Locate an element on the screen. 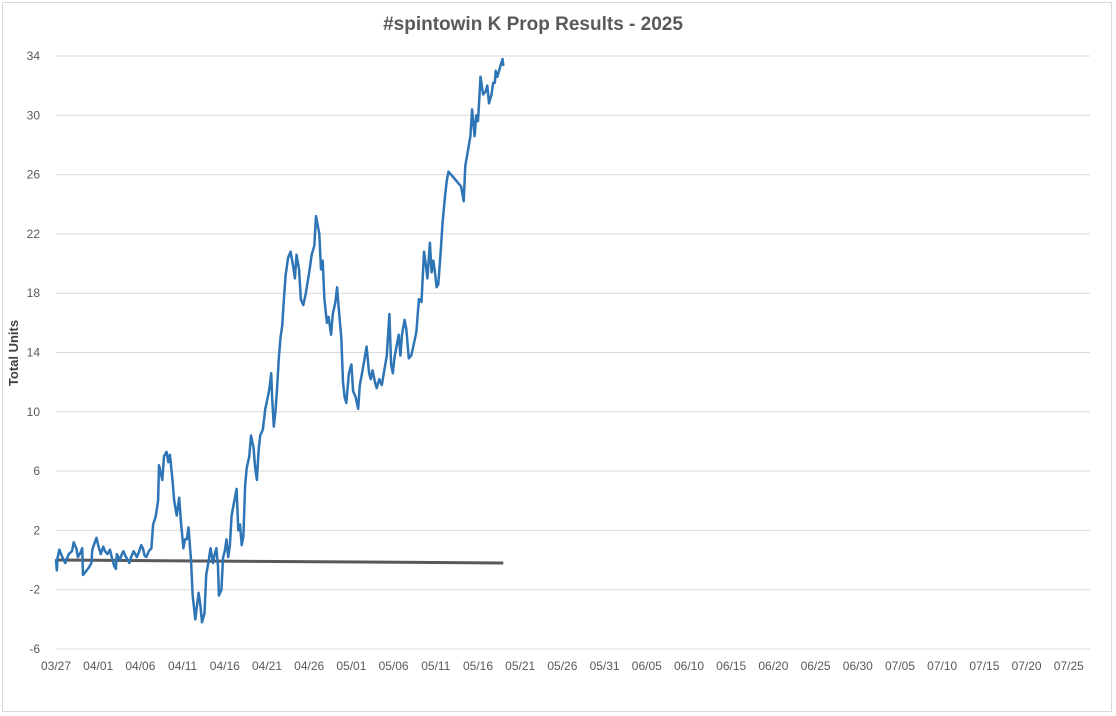 This screenshot has height=716, width=1116. x-tick-label: 05/11 is located at coordinates (435, 666).